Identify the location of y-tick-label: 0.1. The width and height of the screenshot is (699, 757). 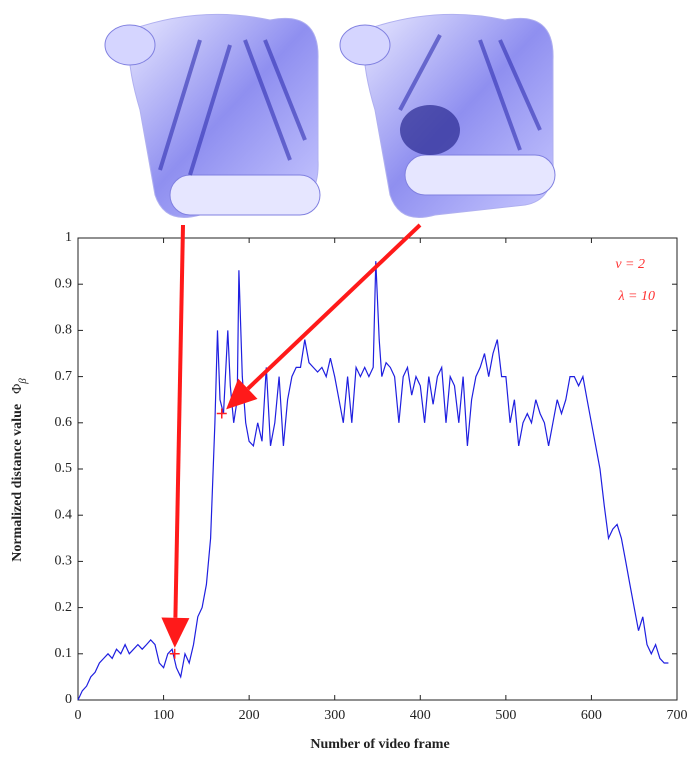
(64, 653).